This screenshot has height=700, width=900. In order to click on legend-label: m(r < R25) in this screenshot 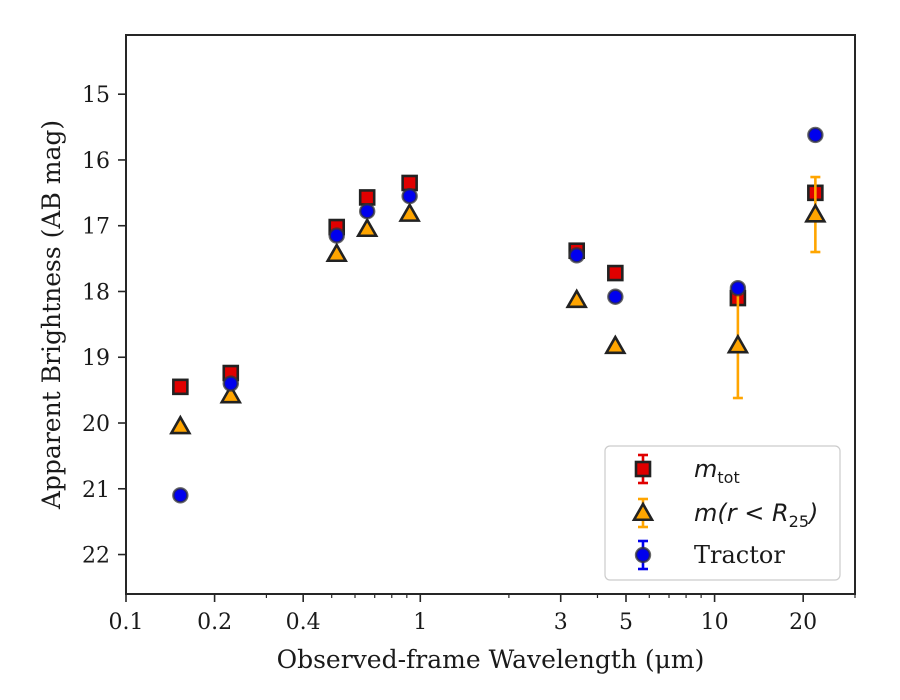, I will do `click(756, 515)`.